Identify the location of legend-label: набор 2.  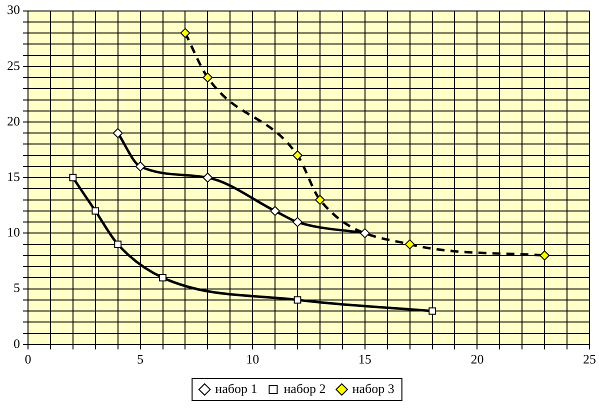
(305, 388).